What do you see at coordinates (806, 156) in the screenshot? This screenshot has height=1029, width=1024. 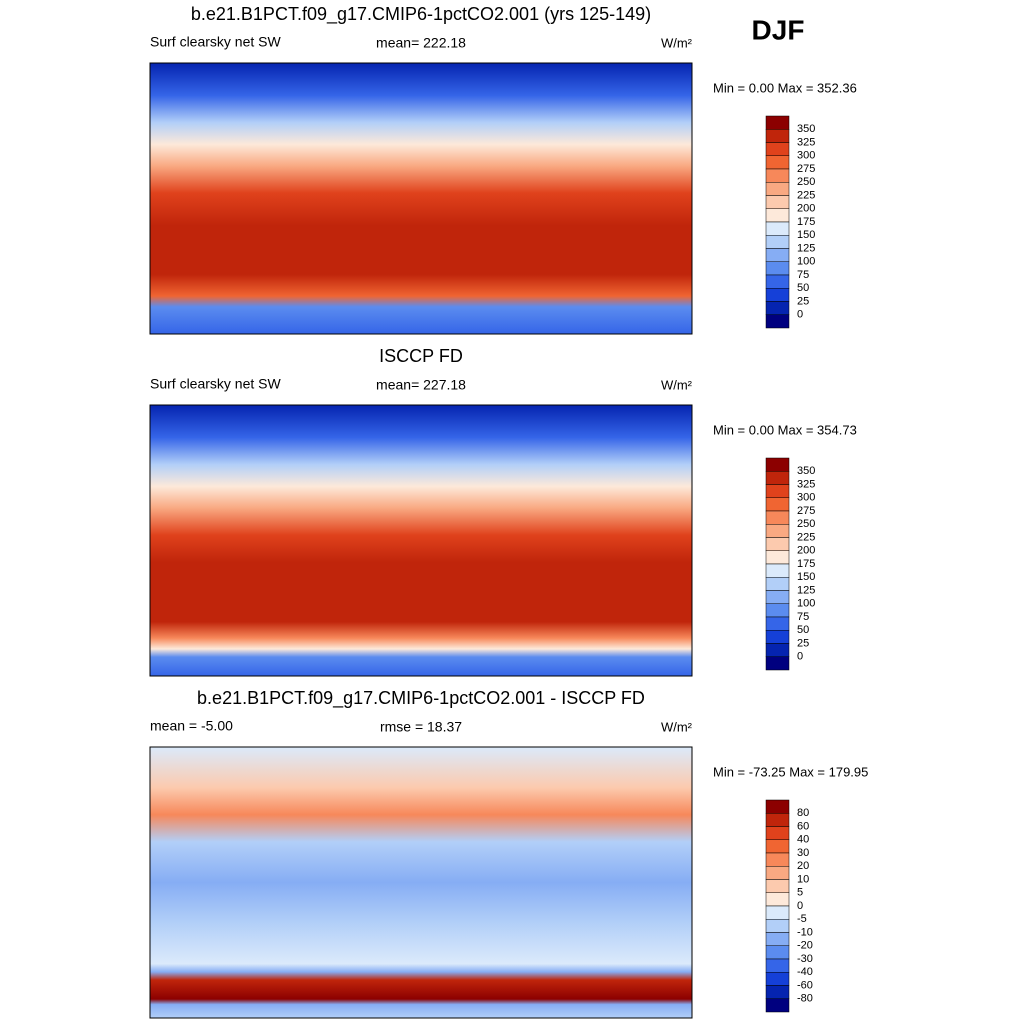 I see `colorbar-label: 300` at bounding box center [806, 156].